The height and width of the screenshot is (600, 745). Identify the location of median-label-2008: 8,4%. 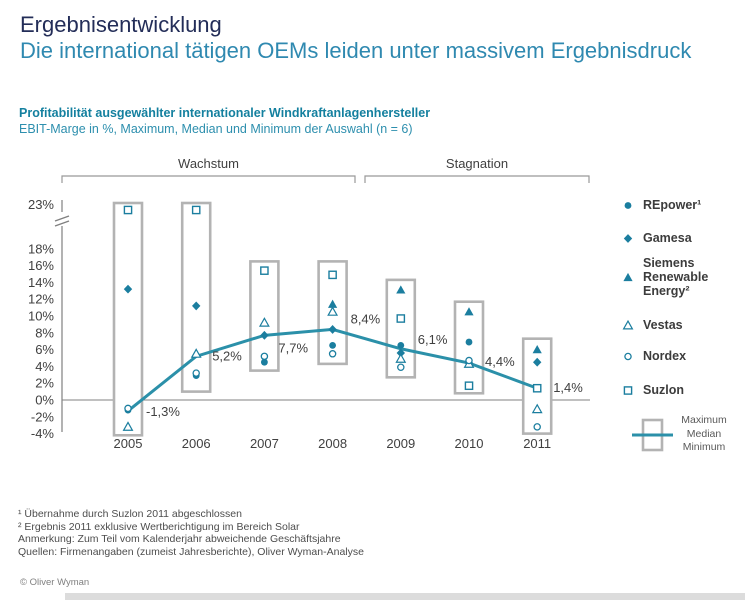
(366, 318).